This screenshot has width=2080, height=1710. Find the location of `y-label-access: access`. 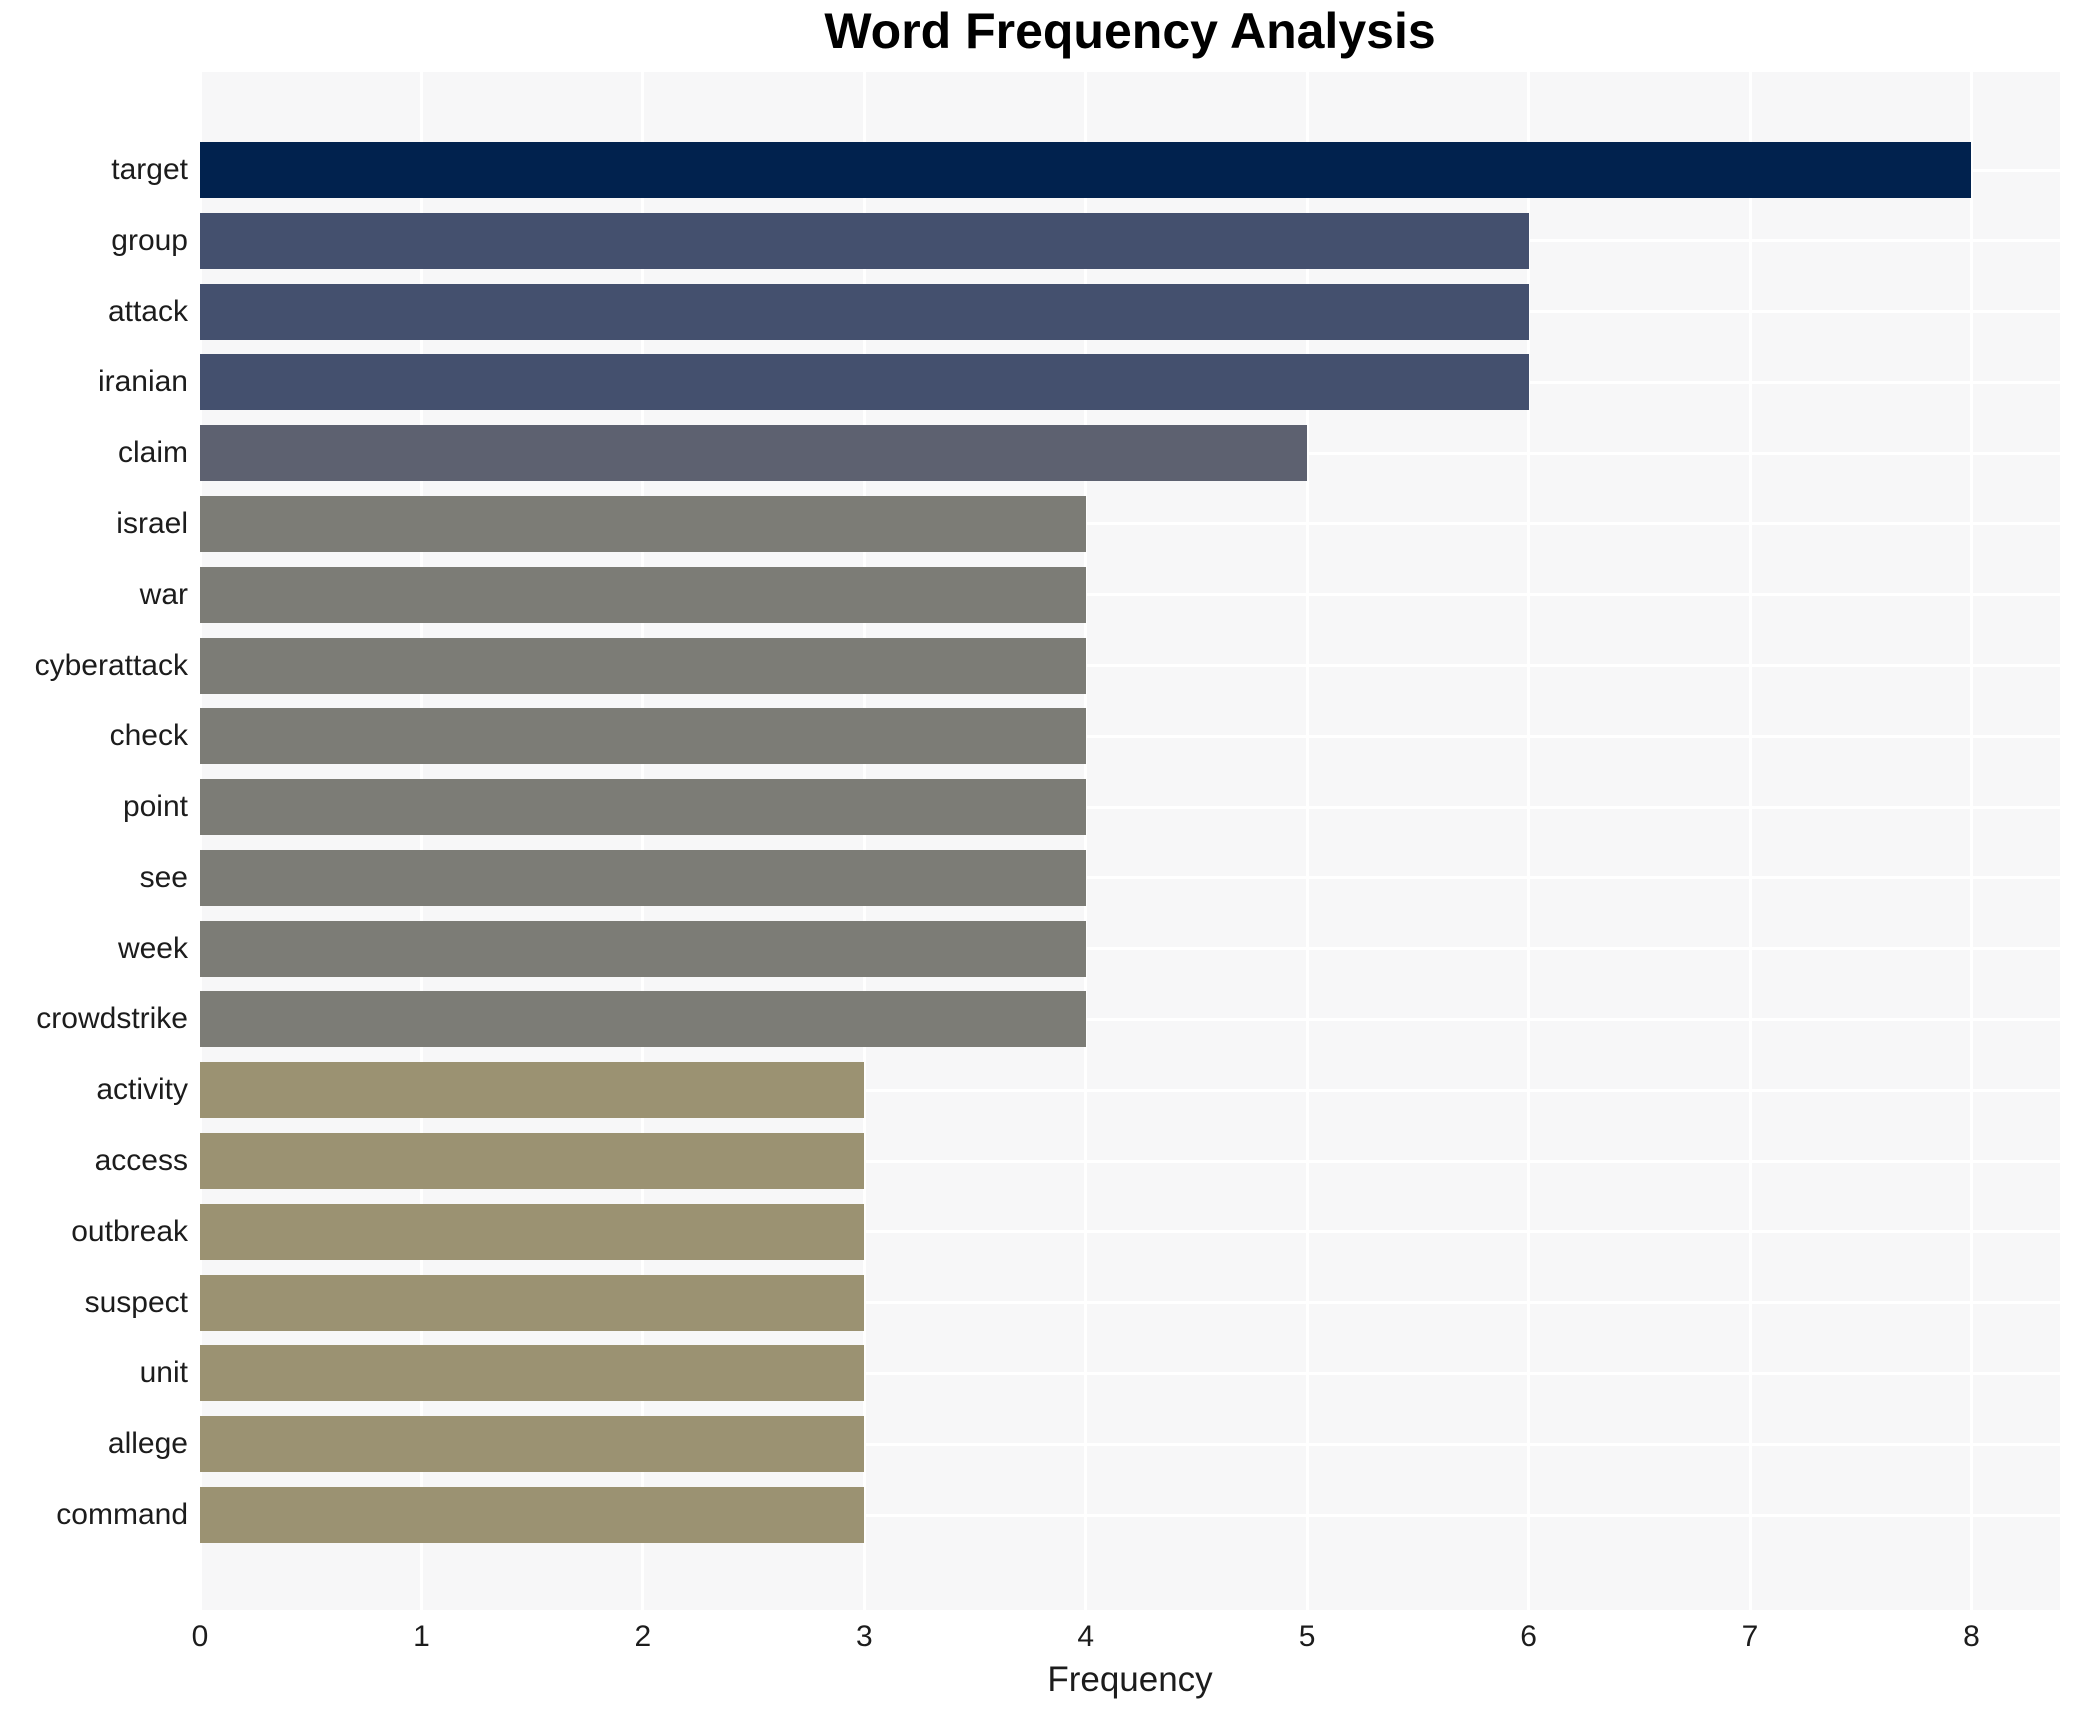

y-label-access: access is located at coordinates (141, 1161).